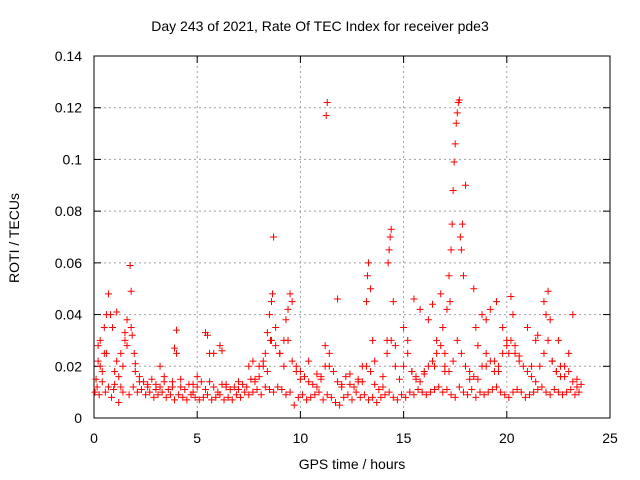 The image size is (640, 480). Describe the element at coordinates (73, 159) in the screenshot. I see `y-tick-label: 0.1` at that location.